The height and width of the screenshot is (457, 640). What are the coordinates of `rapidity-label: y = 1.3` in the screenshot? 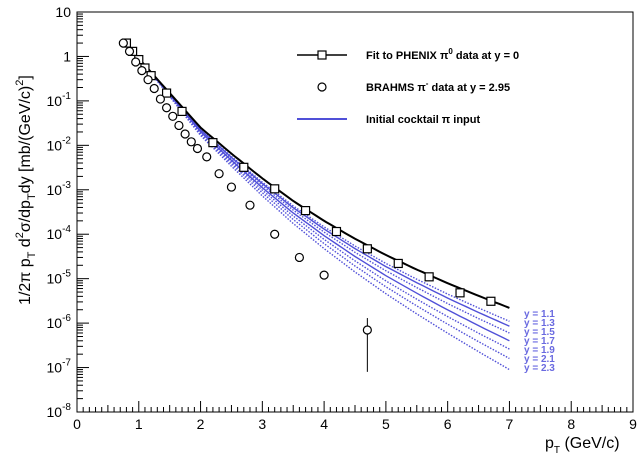 It's located at (539, 323).